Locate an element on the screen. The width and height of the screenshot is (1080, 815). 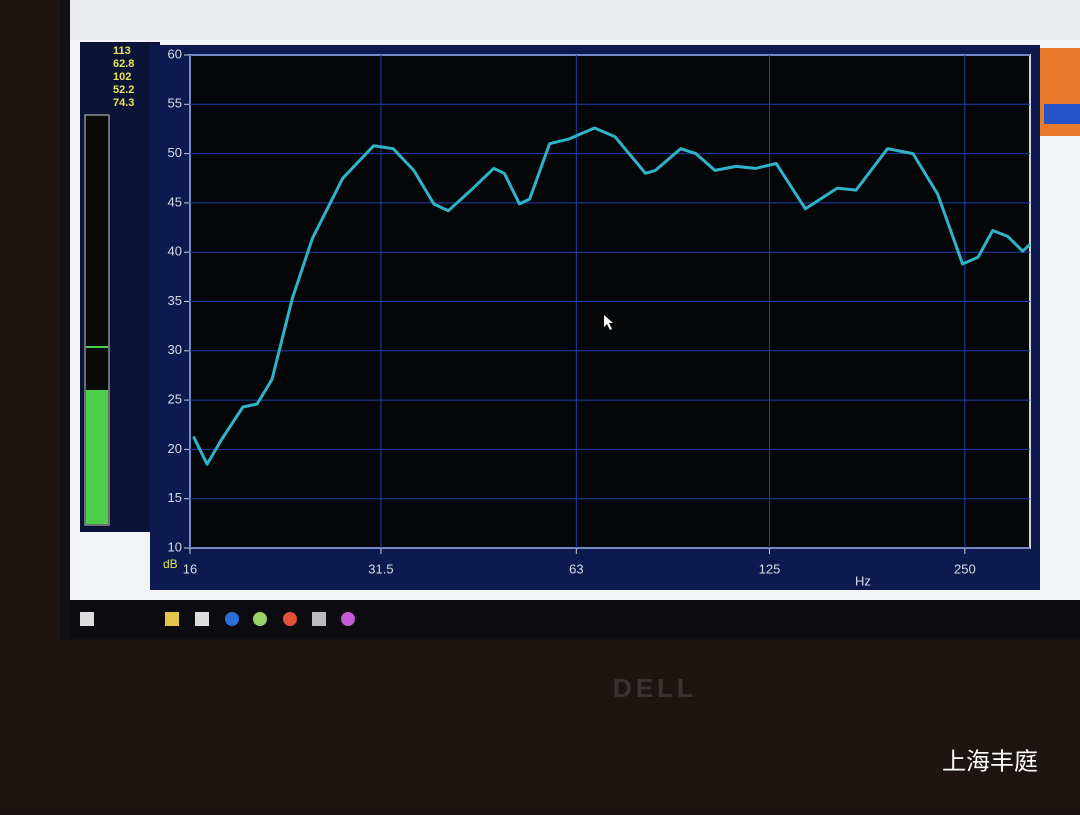
brand-logo: DELL is located at coordinates (655, 688).